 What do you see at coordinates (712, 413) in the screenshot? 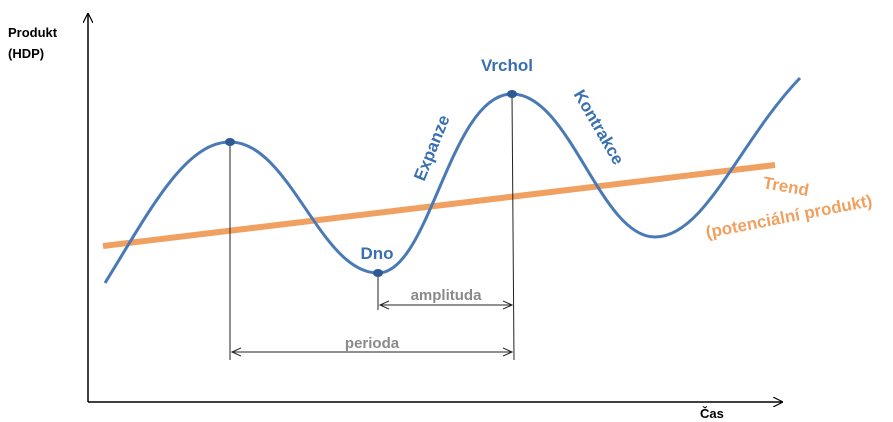
I see `x-axis-label: Čas` at bounding box center [712, 413].